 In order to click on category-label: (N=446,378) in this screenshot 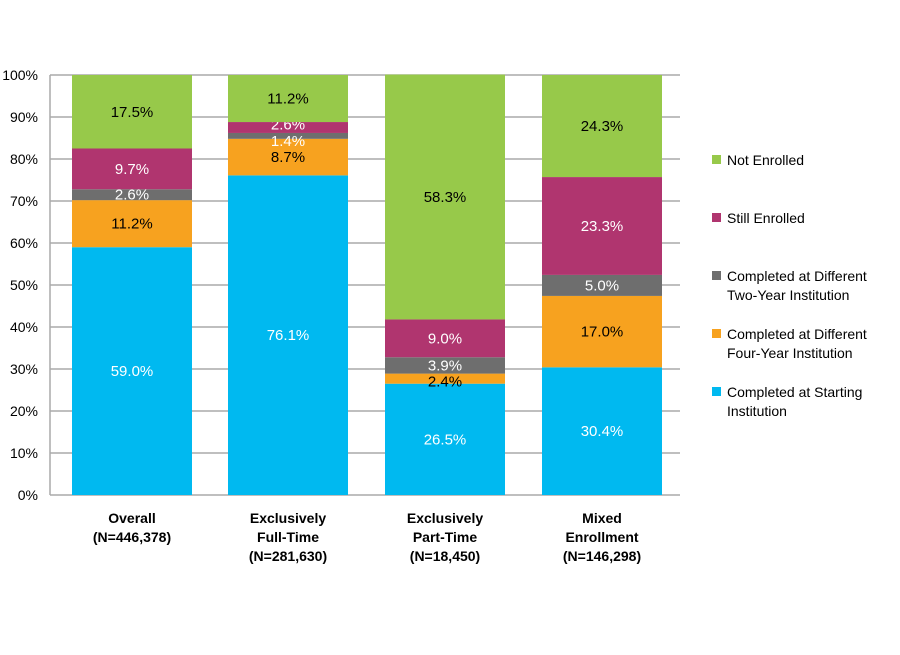, I will do `click(132, 537)`.